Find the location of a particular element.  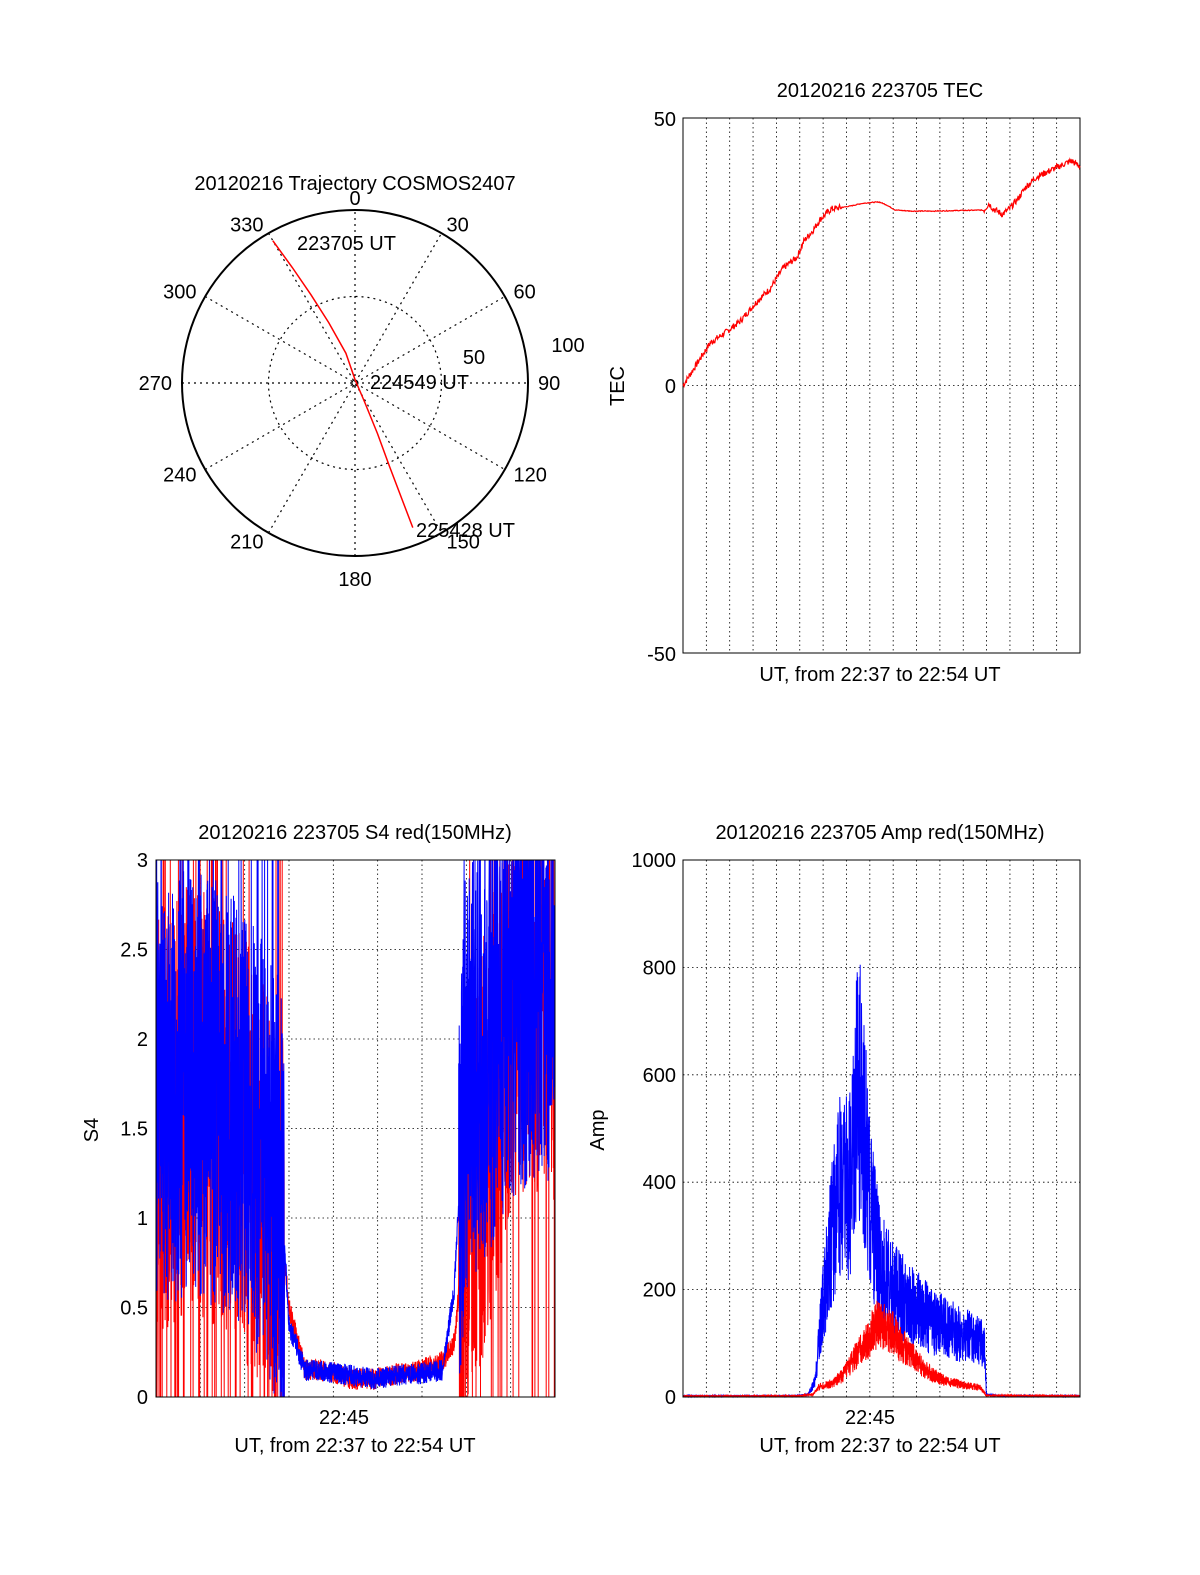

polar-azimuth-labels: 0 30 60 90 120 150 180 210 240 270 300 330 is located at coordinates (350, 389).